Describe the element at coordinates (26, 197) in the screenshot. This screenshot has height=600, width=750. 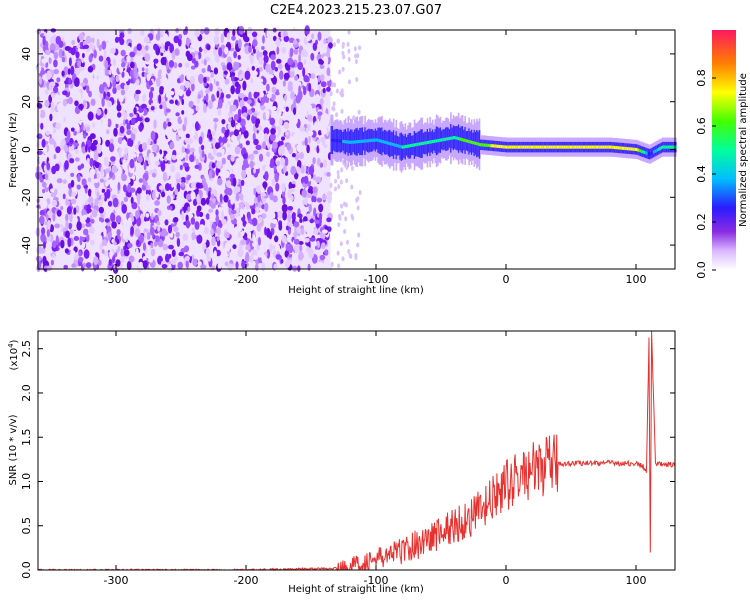
I see `y-tick-label: -20` at that location.